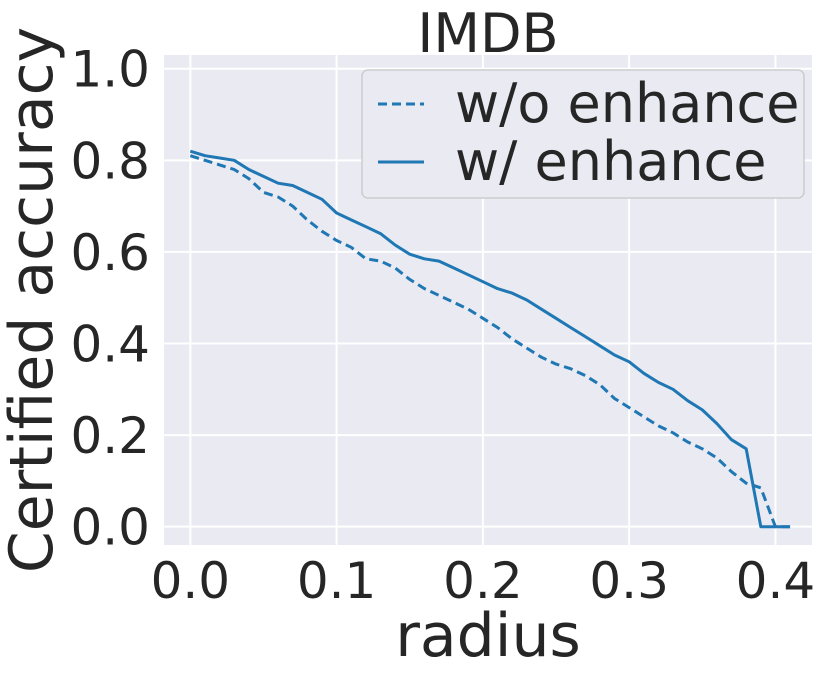  What do you see at coordinates (191, 581) in the screenshot?
I see `x-tick-label: 0.0` at bounding box center [191, 581].